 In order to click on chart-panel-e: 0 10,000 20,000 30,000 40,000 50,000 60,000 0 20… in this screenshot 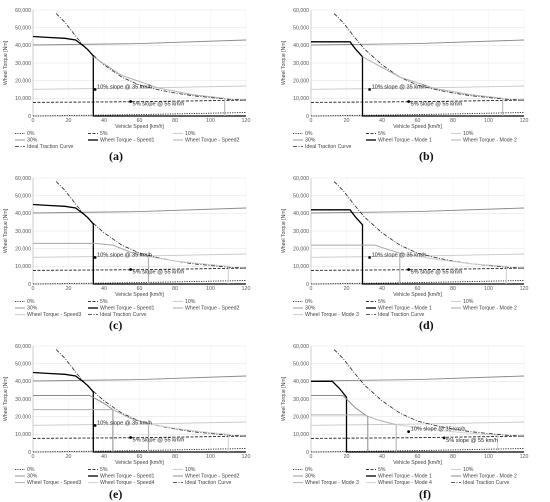, I will do `click(135, 411)`.